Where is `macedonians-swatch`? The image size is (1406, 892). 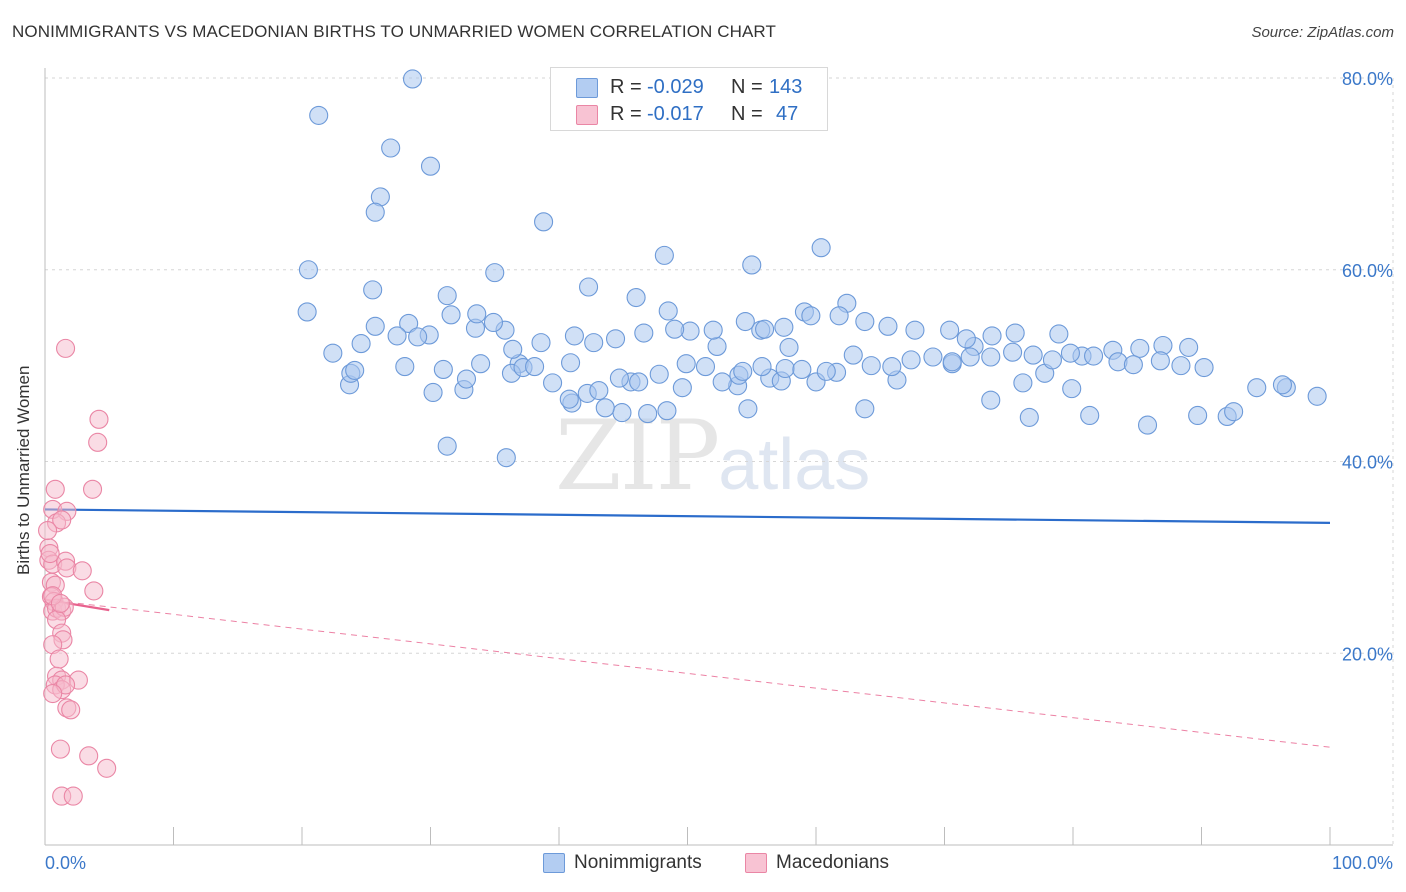 macedonians-swatch is located at coordinates (756, 863).